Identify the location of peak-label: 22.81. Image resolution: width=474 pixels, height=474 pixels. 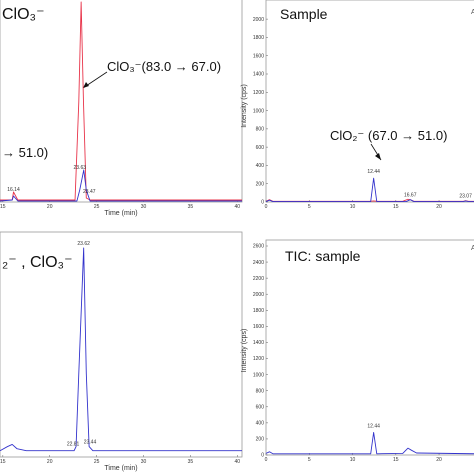
(73, 445).